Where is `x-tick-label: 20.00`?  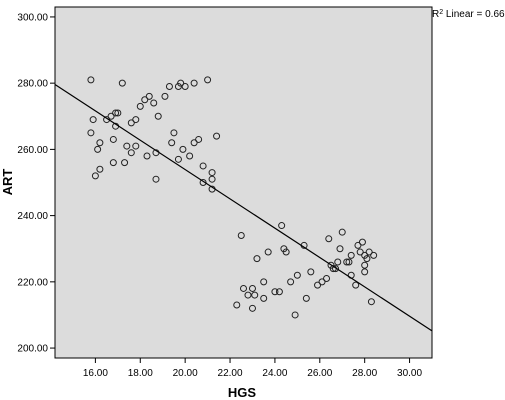 x-tick-label: 20.00 is located at coordinates (185, 373).